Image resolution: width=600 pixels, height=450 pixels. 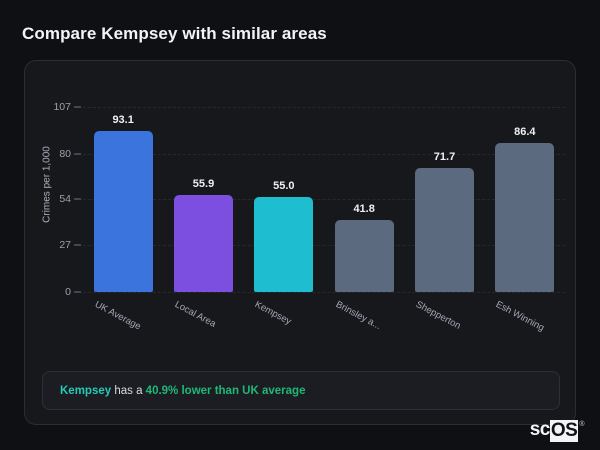 What do you see at coordinates (174, 33) in the screenshot?
I see `page-title: Compare Kempsey with similar areas` at bounding box center [174, 33].